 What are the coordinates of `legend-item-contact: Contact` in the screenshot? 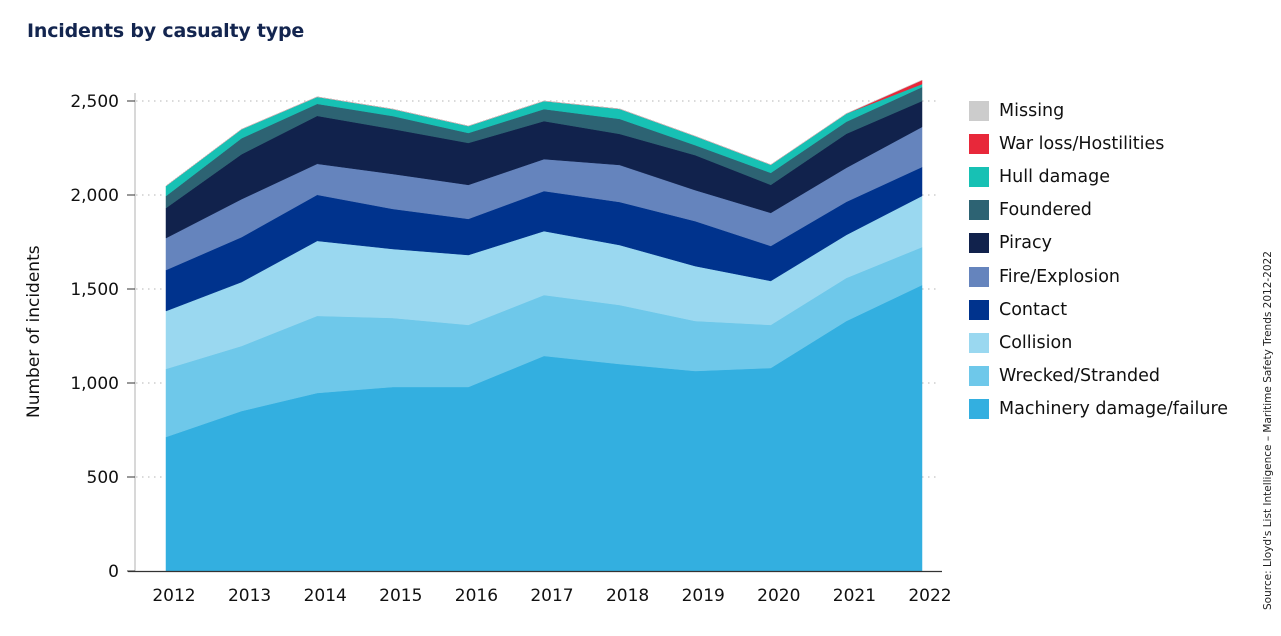 It's located at (1098, 309).